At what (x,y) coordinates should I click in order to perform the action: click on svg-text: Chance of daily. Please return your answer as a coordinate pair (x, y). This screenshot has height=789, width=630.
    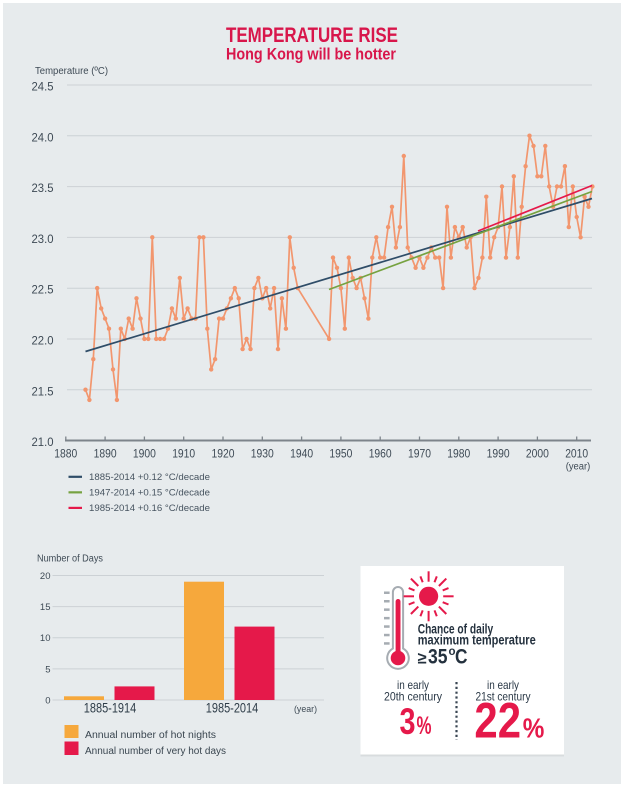
    Looking at the image, I should click on (456, 628).